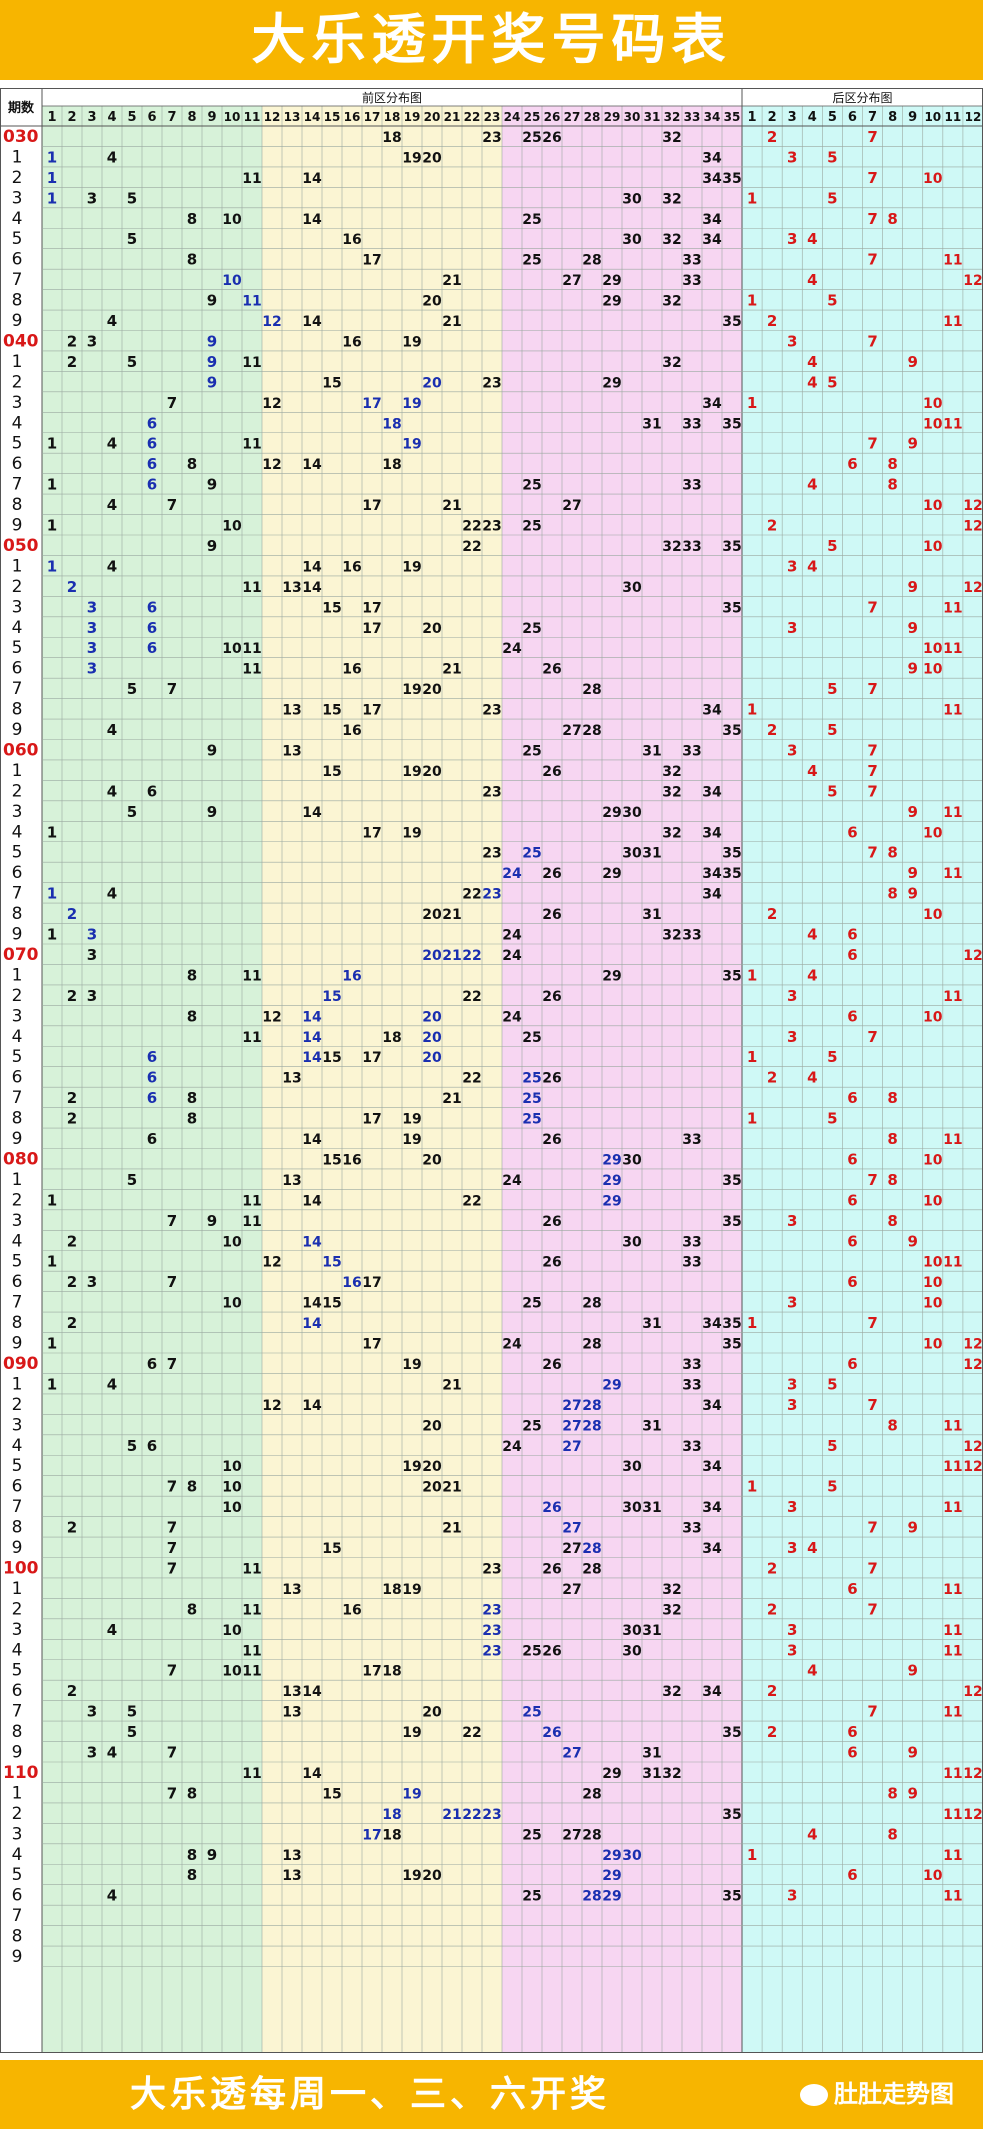 The image size is (983, 2129). Describe the element at coordinates (491, 792) in the screenshot. I see `front-ball: 23` at that location.